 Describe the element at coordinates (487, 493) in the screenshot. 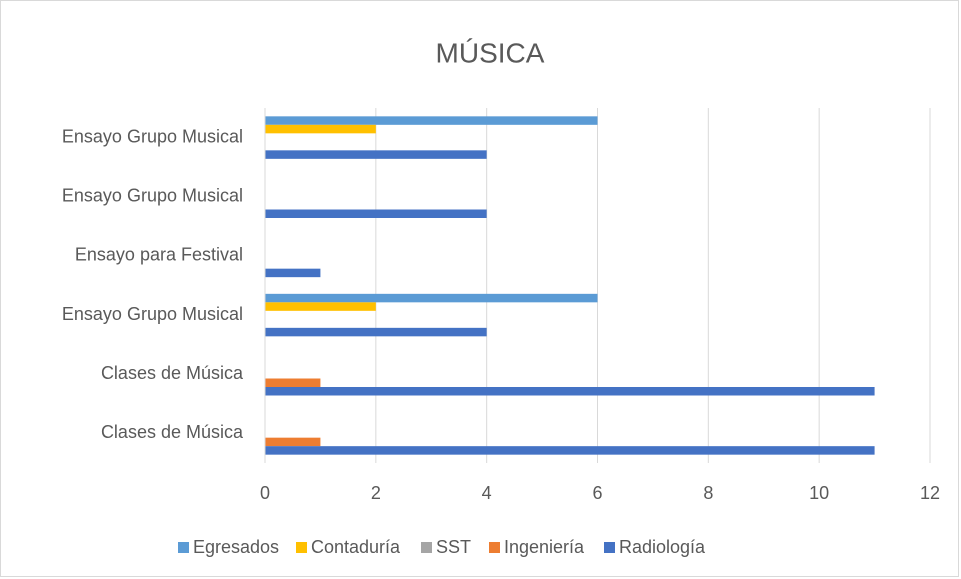

I see `x-tick-label: 4` at that location.